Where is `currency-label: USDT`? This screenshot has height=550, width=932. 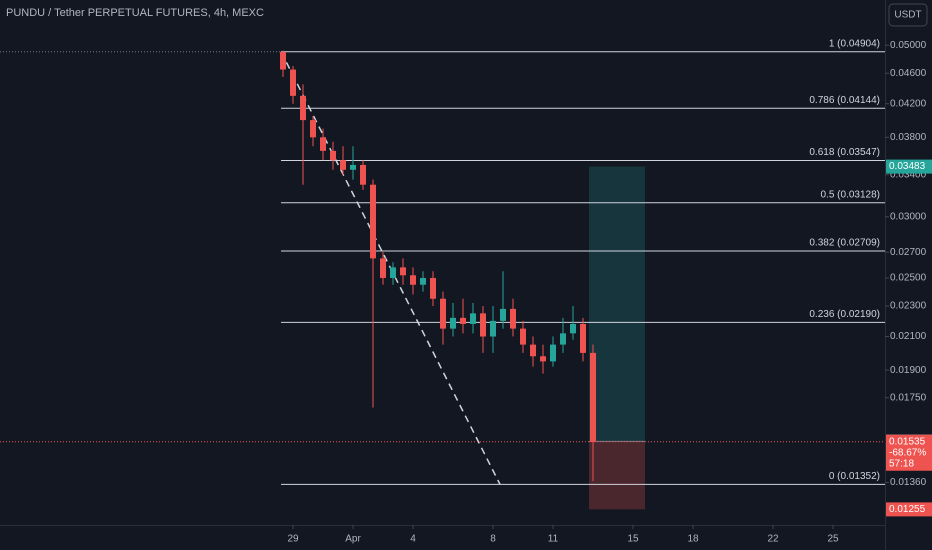
currency-label: USDT is located at coordinates (907, 15).